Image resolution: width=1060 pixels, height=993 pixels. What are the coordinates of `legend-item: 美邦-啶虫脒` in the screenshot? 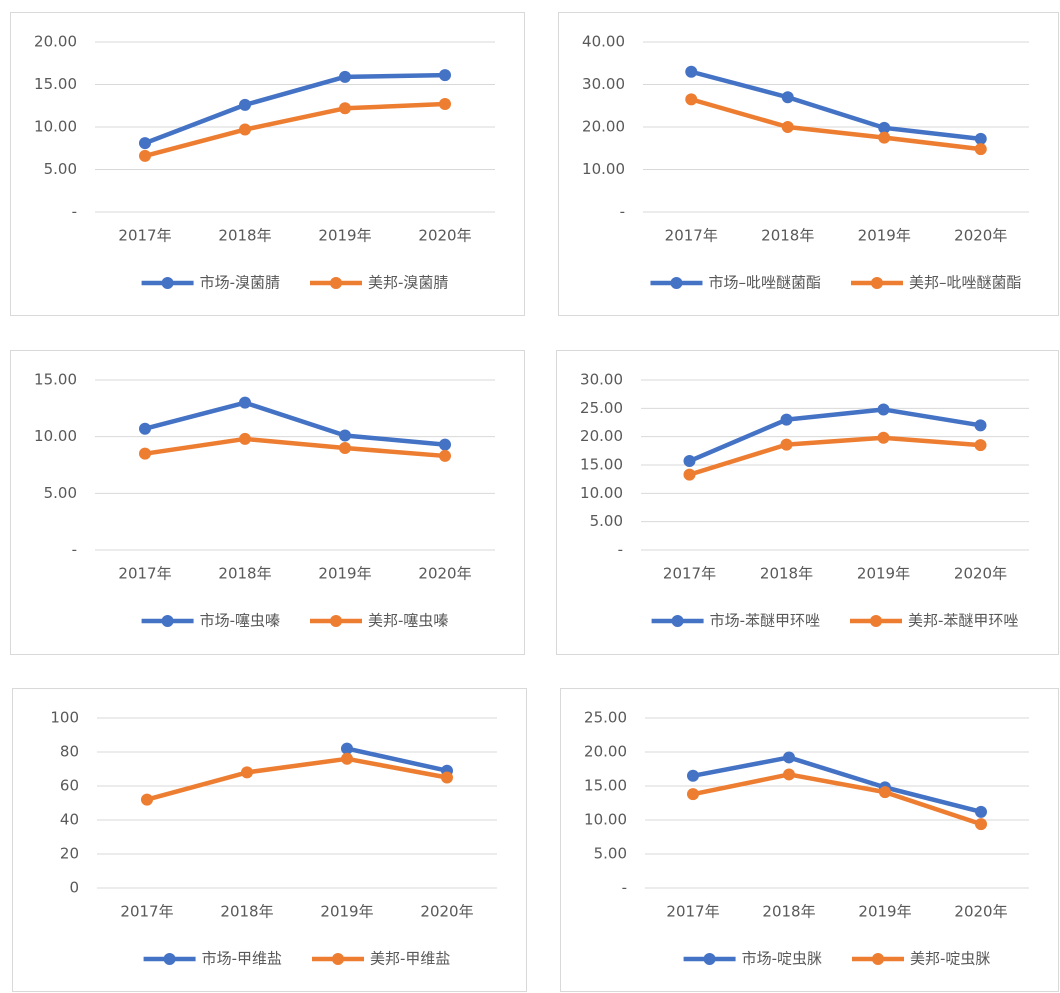 It's located at (921, 959).